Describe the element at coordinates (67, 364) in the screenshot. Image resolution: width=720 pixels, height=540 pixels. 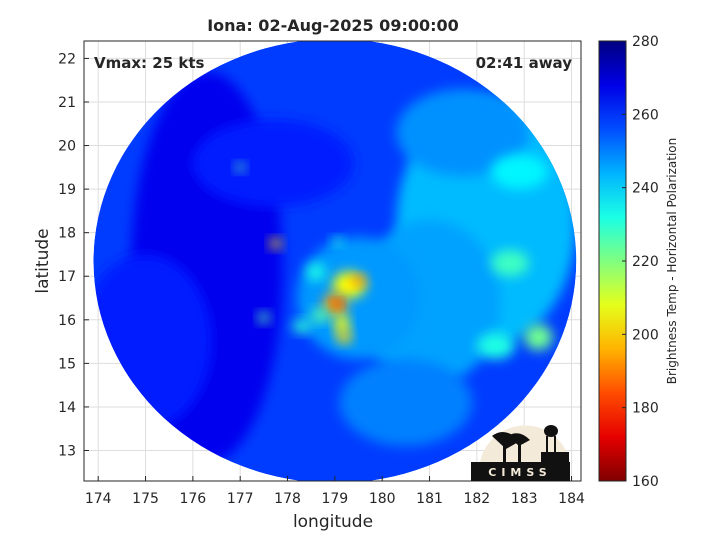
I see `y-tick-label: 15` at that location.